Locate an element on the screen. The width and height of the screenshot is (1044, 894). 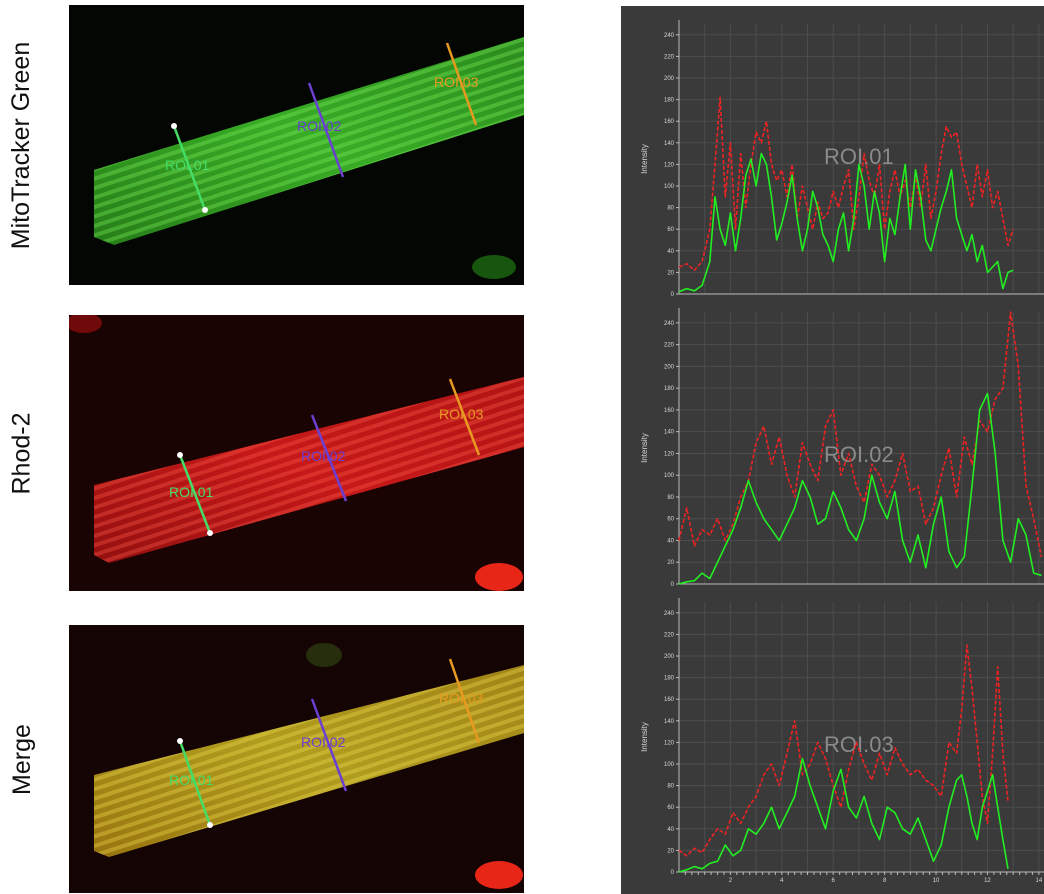
x-tick-label: 12 is located at coordinates (987, 881).